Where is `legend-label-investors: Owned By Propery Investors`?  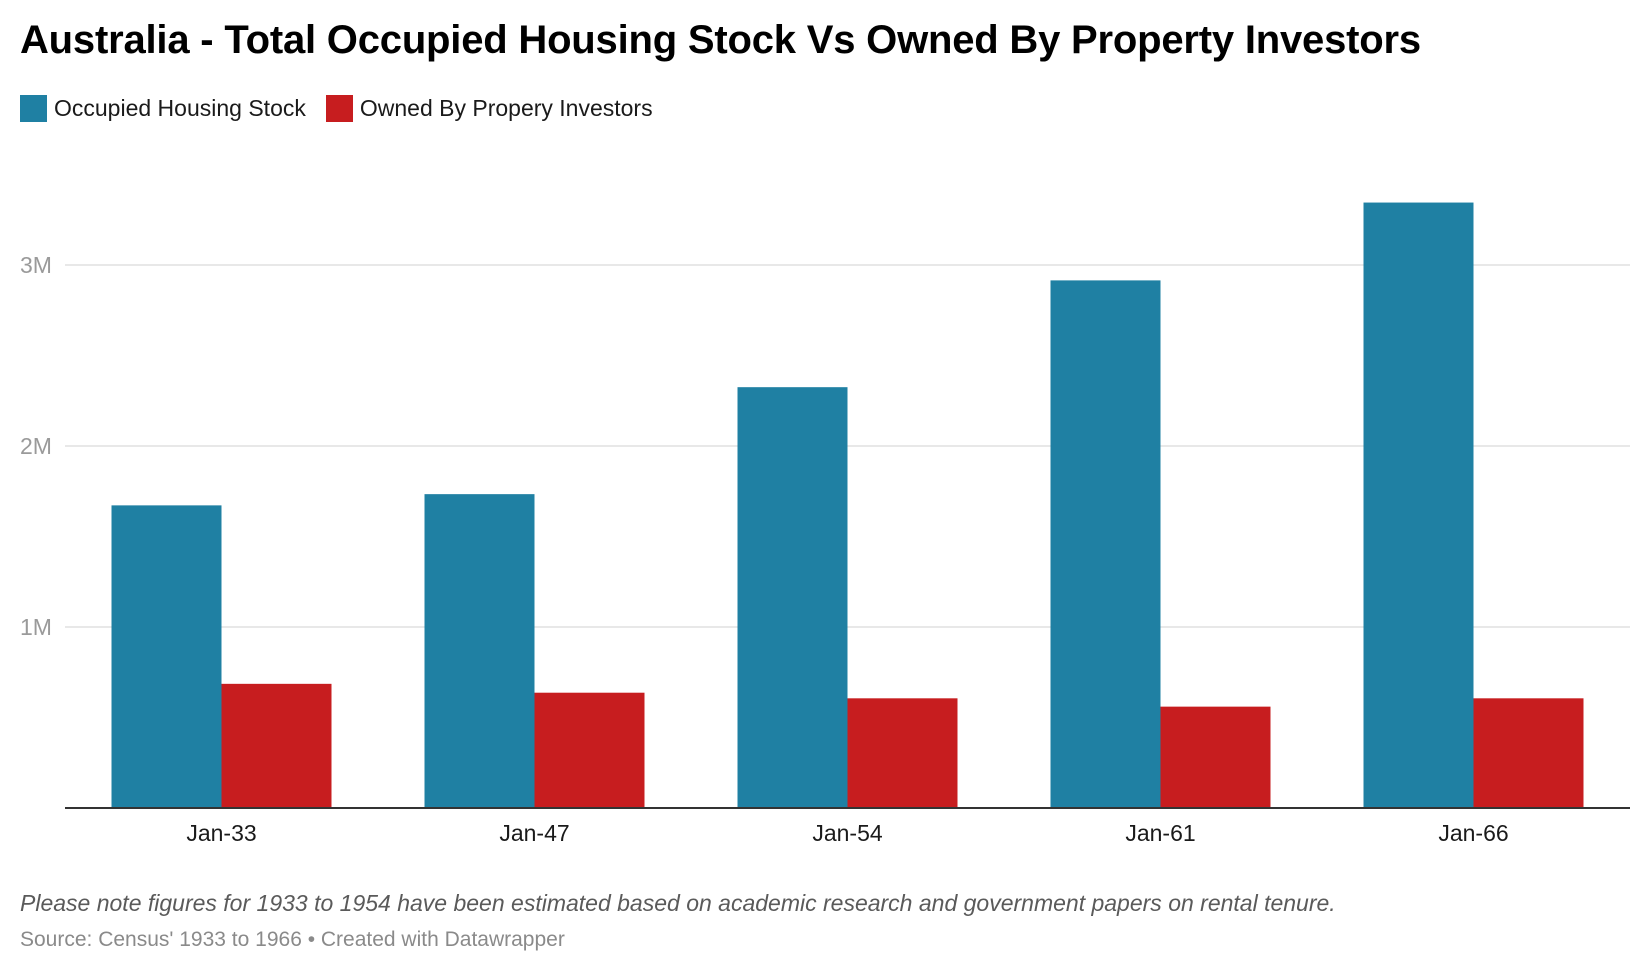 legend-label-investors: Owned By Propery Investors is located at coordinates (506, 108).